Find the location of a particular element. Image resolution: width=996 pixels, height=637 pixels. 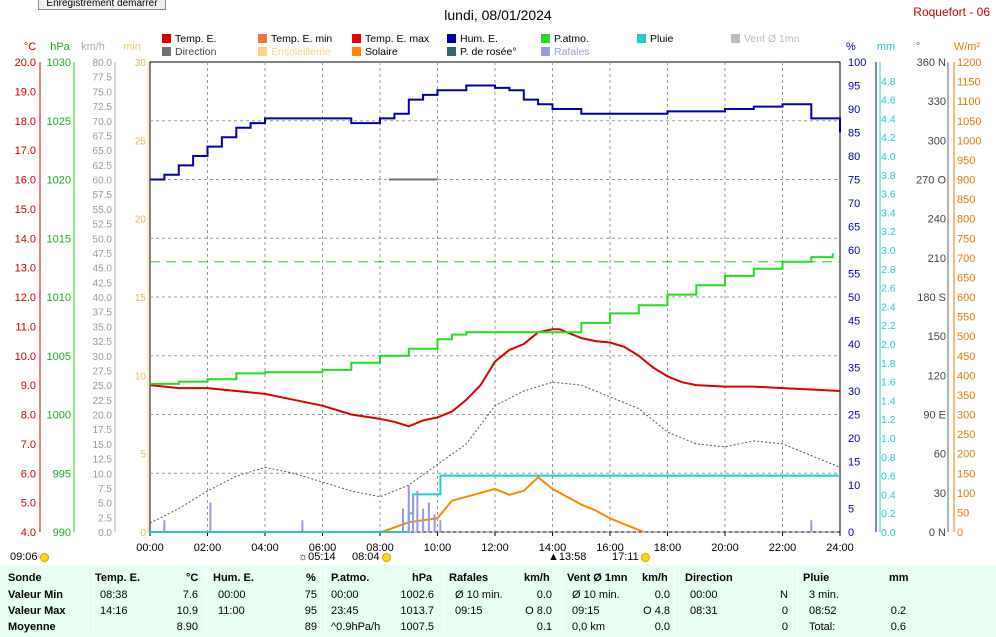

solar-tick-label: 550 is located at coordinates (966, 318).